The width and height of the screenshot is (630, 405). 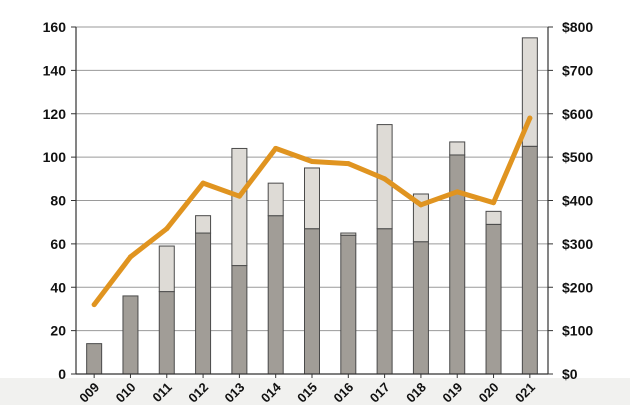 What do you see at coordinates (577, 157) in the screenshot?
I see `y-right-tick-label: $500` at bounding box center [577, 157].